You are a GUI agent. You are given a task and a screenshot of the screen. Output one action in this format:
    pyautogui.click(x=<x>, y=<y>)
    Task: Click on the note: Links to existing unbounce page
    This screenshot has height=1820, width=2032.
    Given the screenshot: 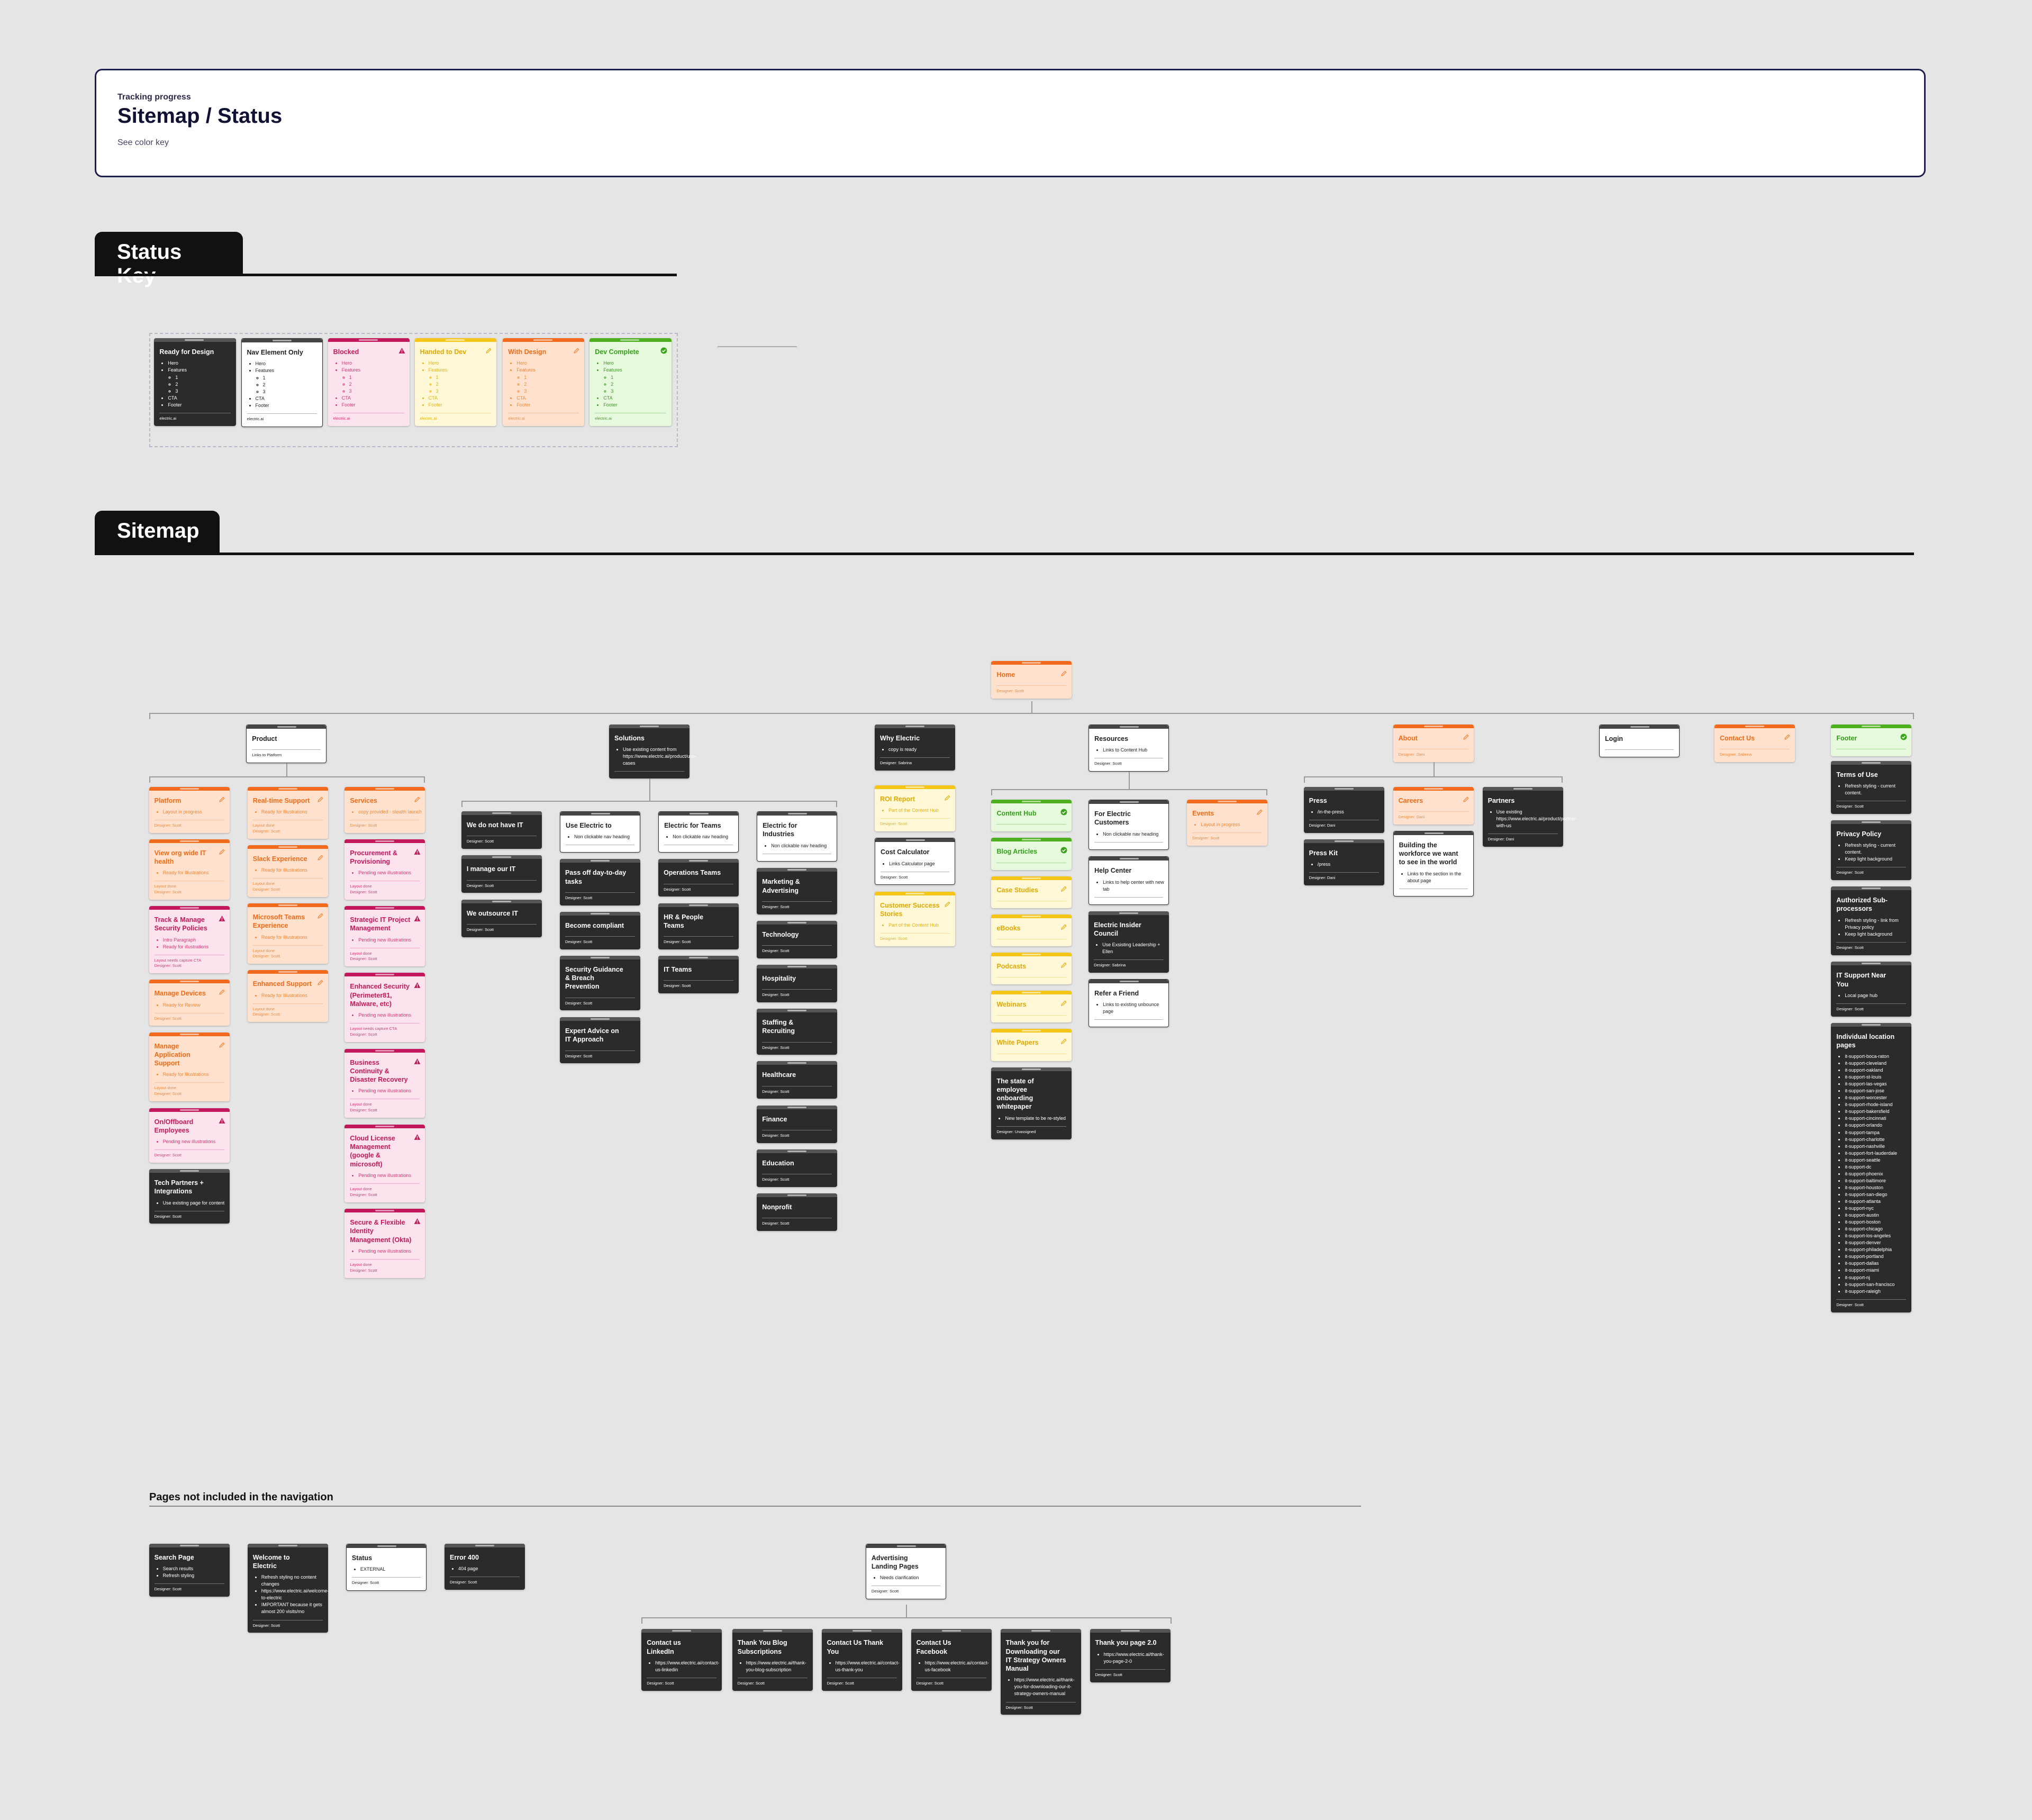 What is the action you would take?
    pyautogui.click(x=1135, y=1008)
    